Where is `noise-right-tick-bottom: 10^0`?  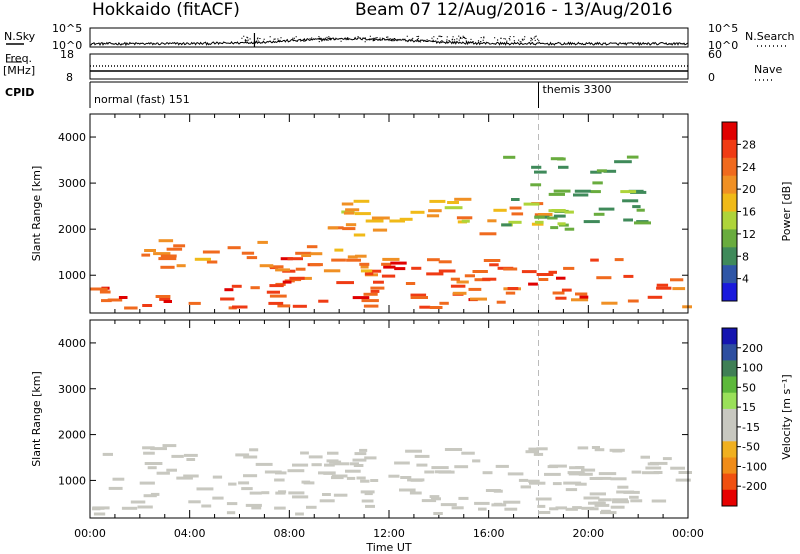 noise-right-tick-bottom: 10^0 is located at coordinates (723, 45).